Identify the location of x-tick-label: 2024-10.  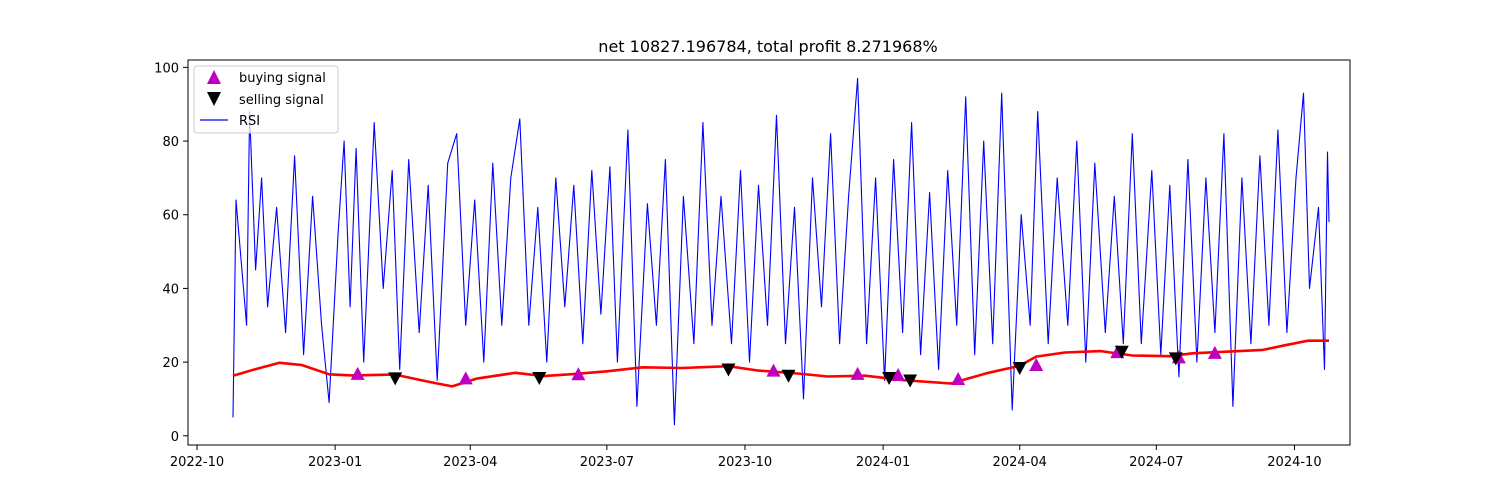
(1294, 462).